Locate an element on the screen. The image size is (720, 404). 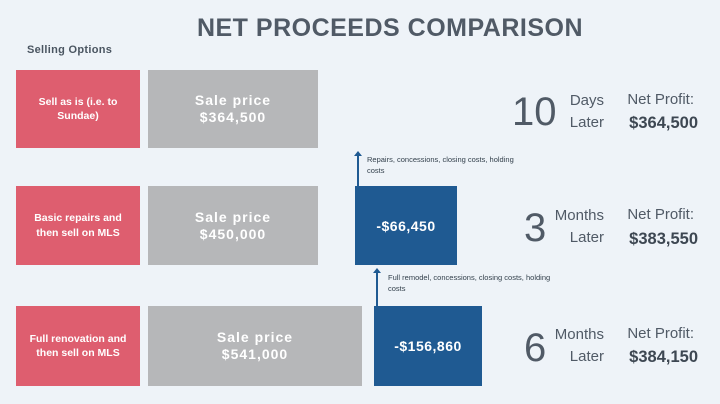
sale-price-value: $450,000 is located at coordinates (233, 233).